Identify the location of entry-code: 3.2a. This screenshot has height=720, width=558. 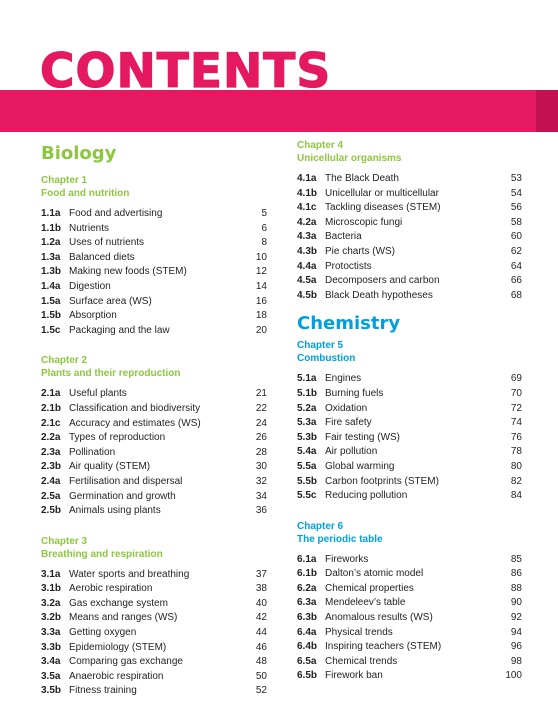
(51, 603).